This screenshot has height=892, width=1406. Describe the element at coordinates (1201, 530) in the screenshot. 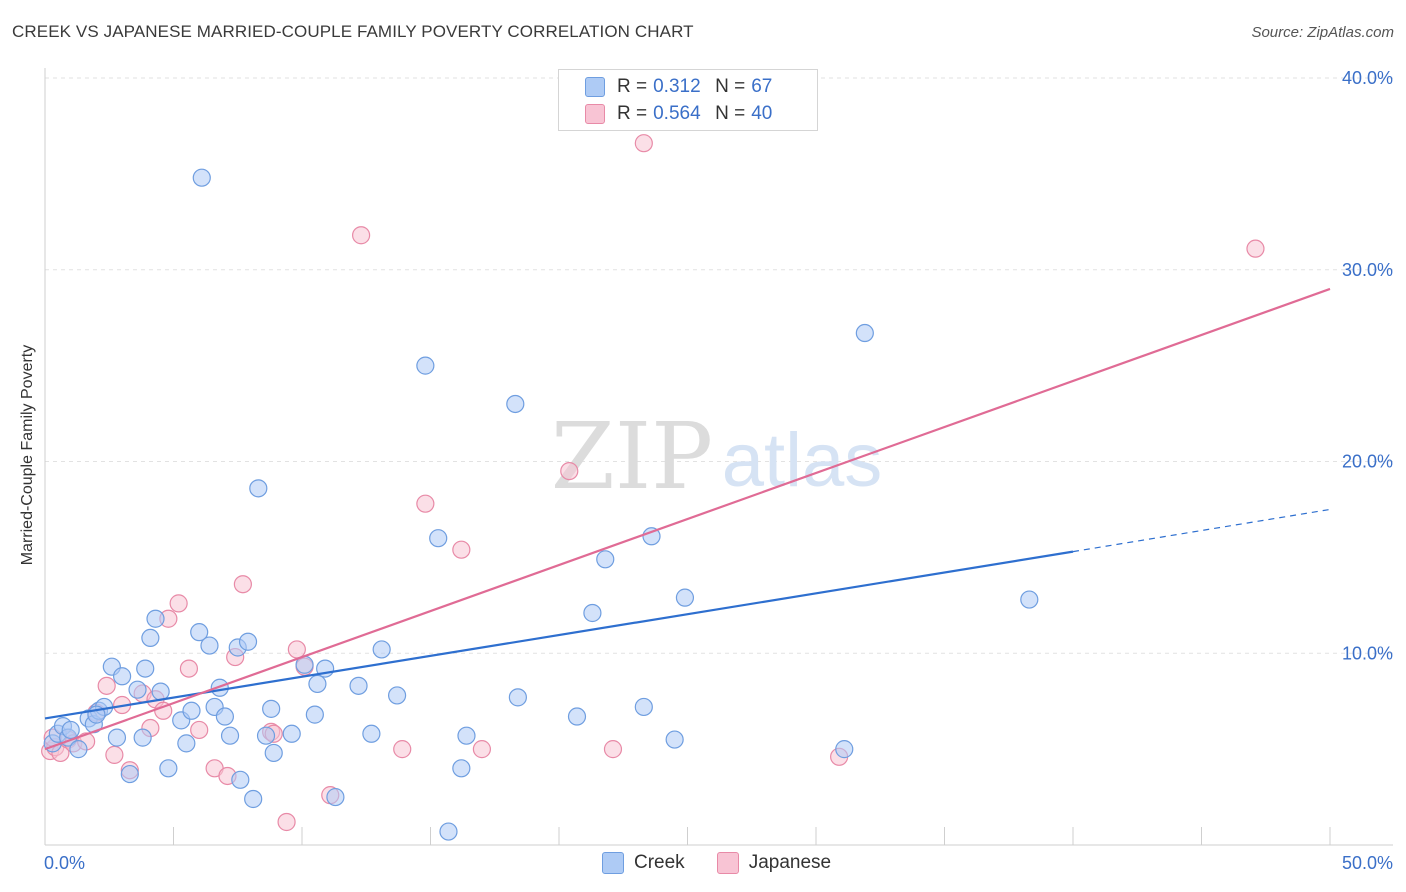

I see `creek-trend-extension` at that location.